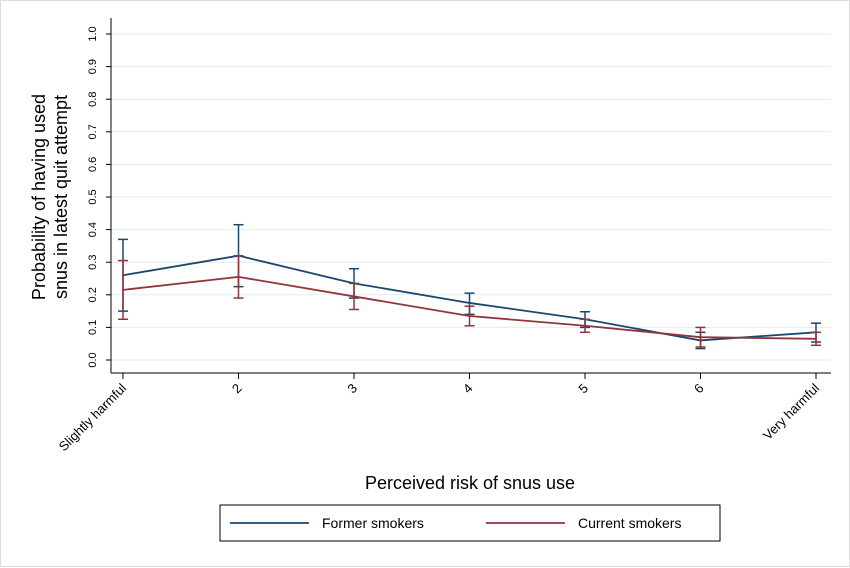  What do you see at coordinates (352, 389) in the screenshot?
I see `x-tick-label: 3` at bounding box center [352, 389].